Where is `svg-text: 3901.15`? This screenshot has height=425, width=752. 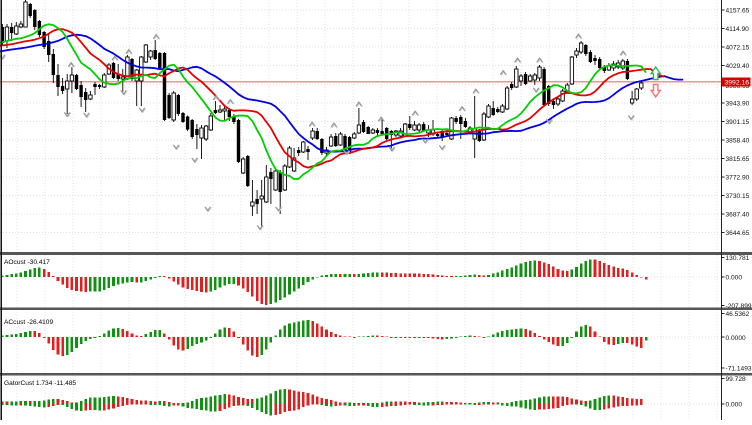 svg-text: 3901.15 is located at coordinates (738, 122).